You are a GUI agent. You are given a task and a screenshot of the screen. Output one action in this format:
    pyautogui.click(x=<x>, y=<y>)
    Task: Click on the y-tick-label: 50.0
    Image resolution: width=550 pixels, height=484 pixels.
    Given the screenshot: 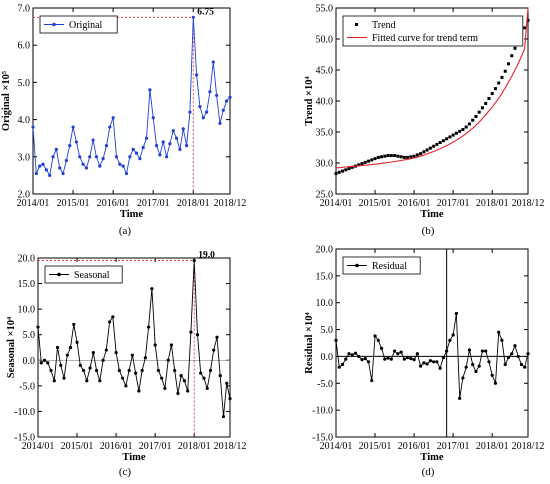 What is the action you would take?
    pyautogui.click(x=325, y=40)
    